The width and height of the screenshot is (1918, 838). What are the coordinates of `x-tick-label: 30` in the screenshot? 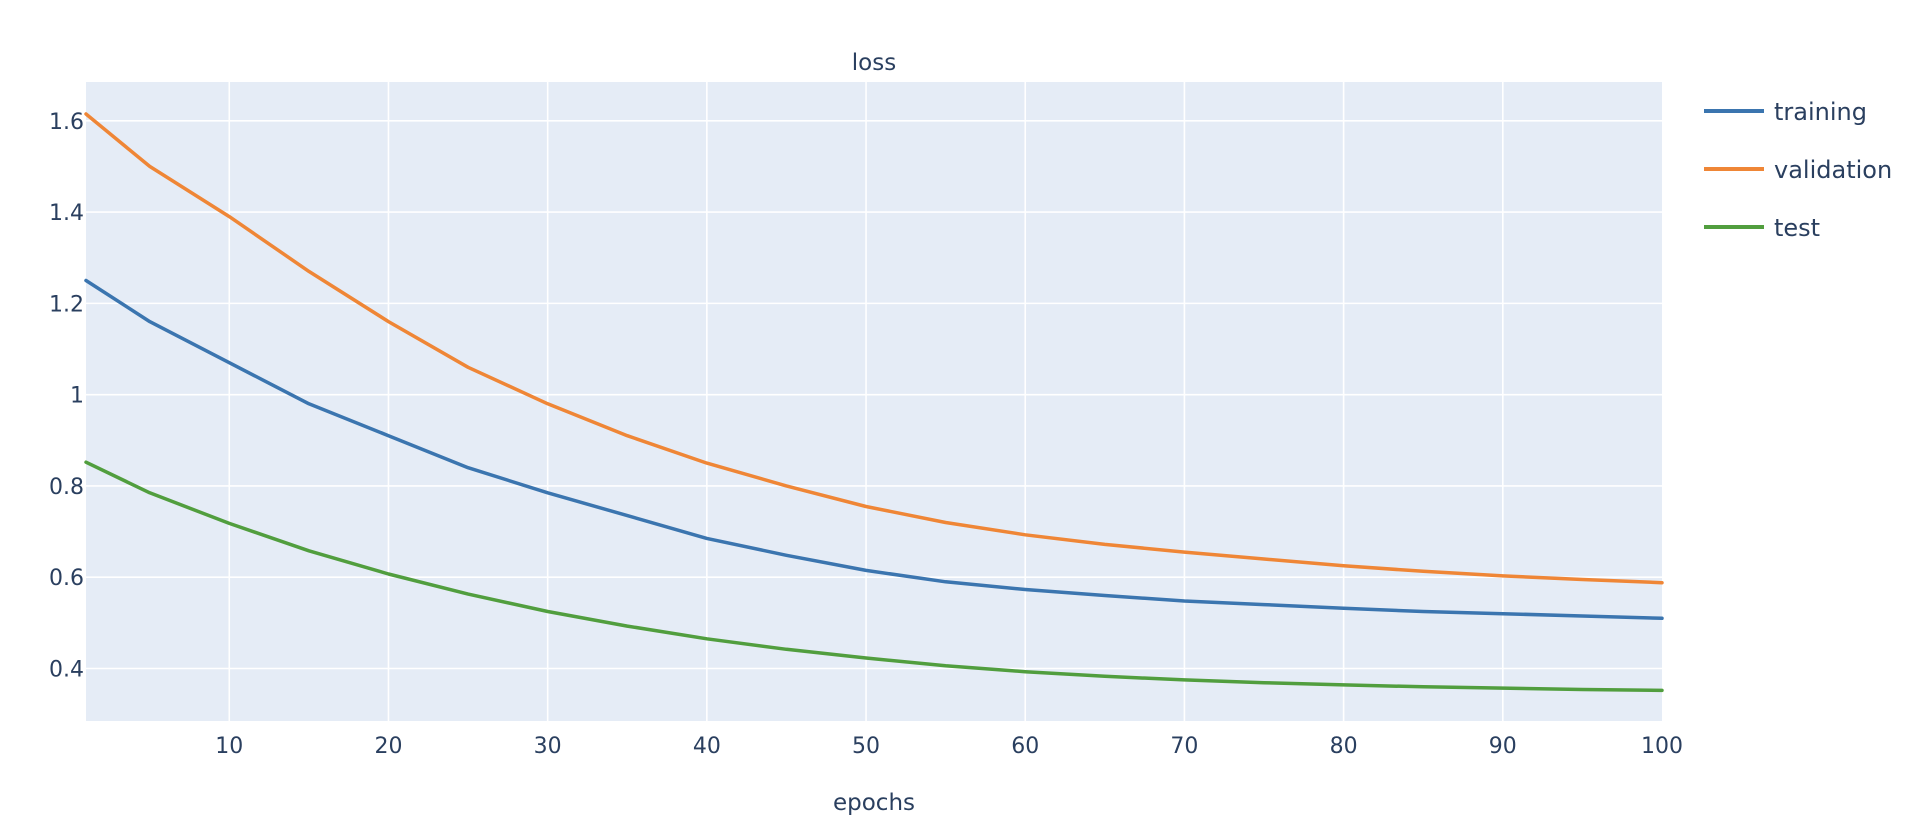 It's located at (548, 746).